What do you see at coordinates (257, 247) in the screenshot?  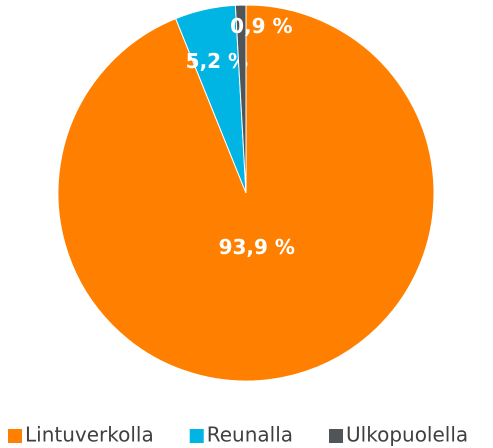 I see `data-label: 93,9 %` at bounding box center [257, 247].